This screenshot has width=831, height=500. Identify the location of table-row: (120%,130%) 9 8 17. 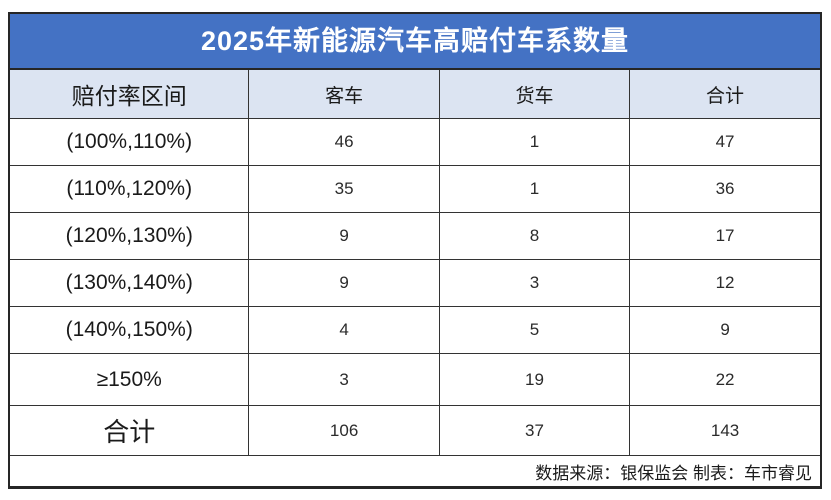
(415, 236).